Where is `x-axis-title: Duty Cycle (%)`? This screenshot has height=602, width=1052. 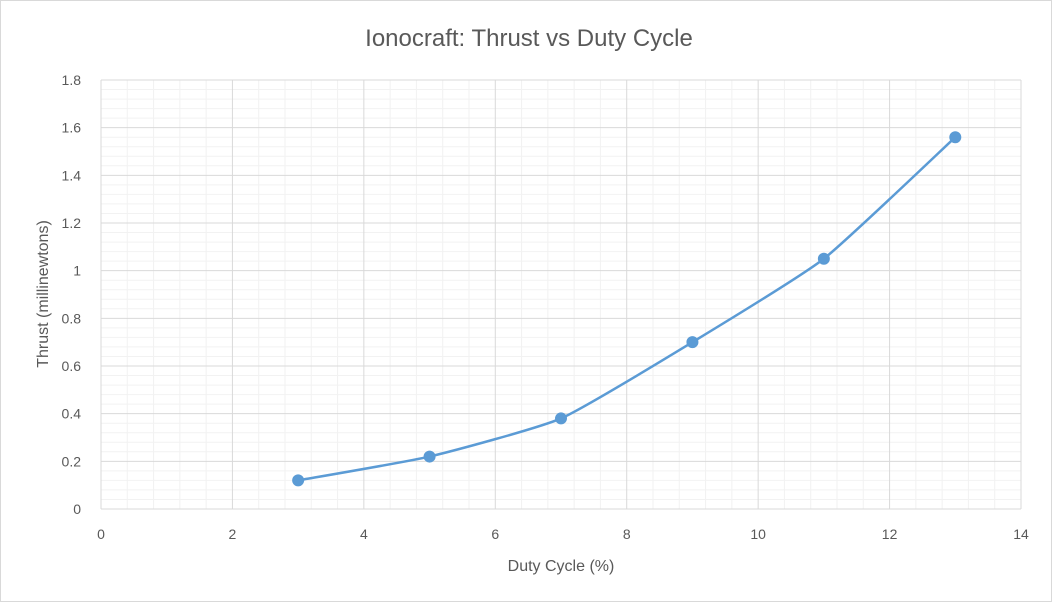 x-axis-title: Duty Cycle (%) is located at coordinates (561, 566).